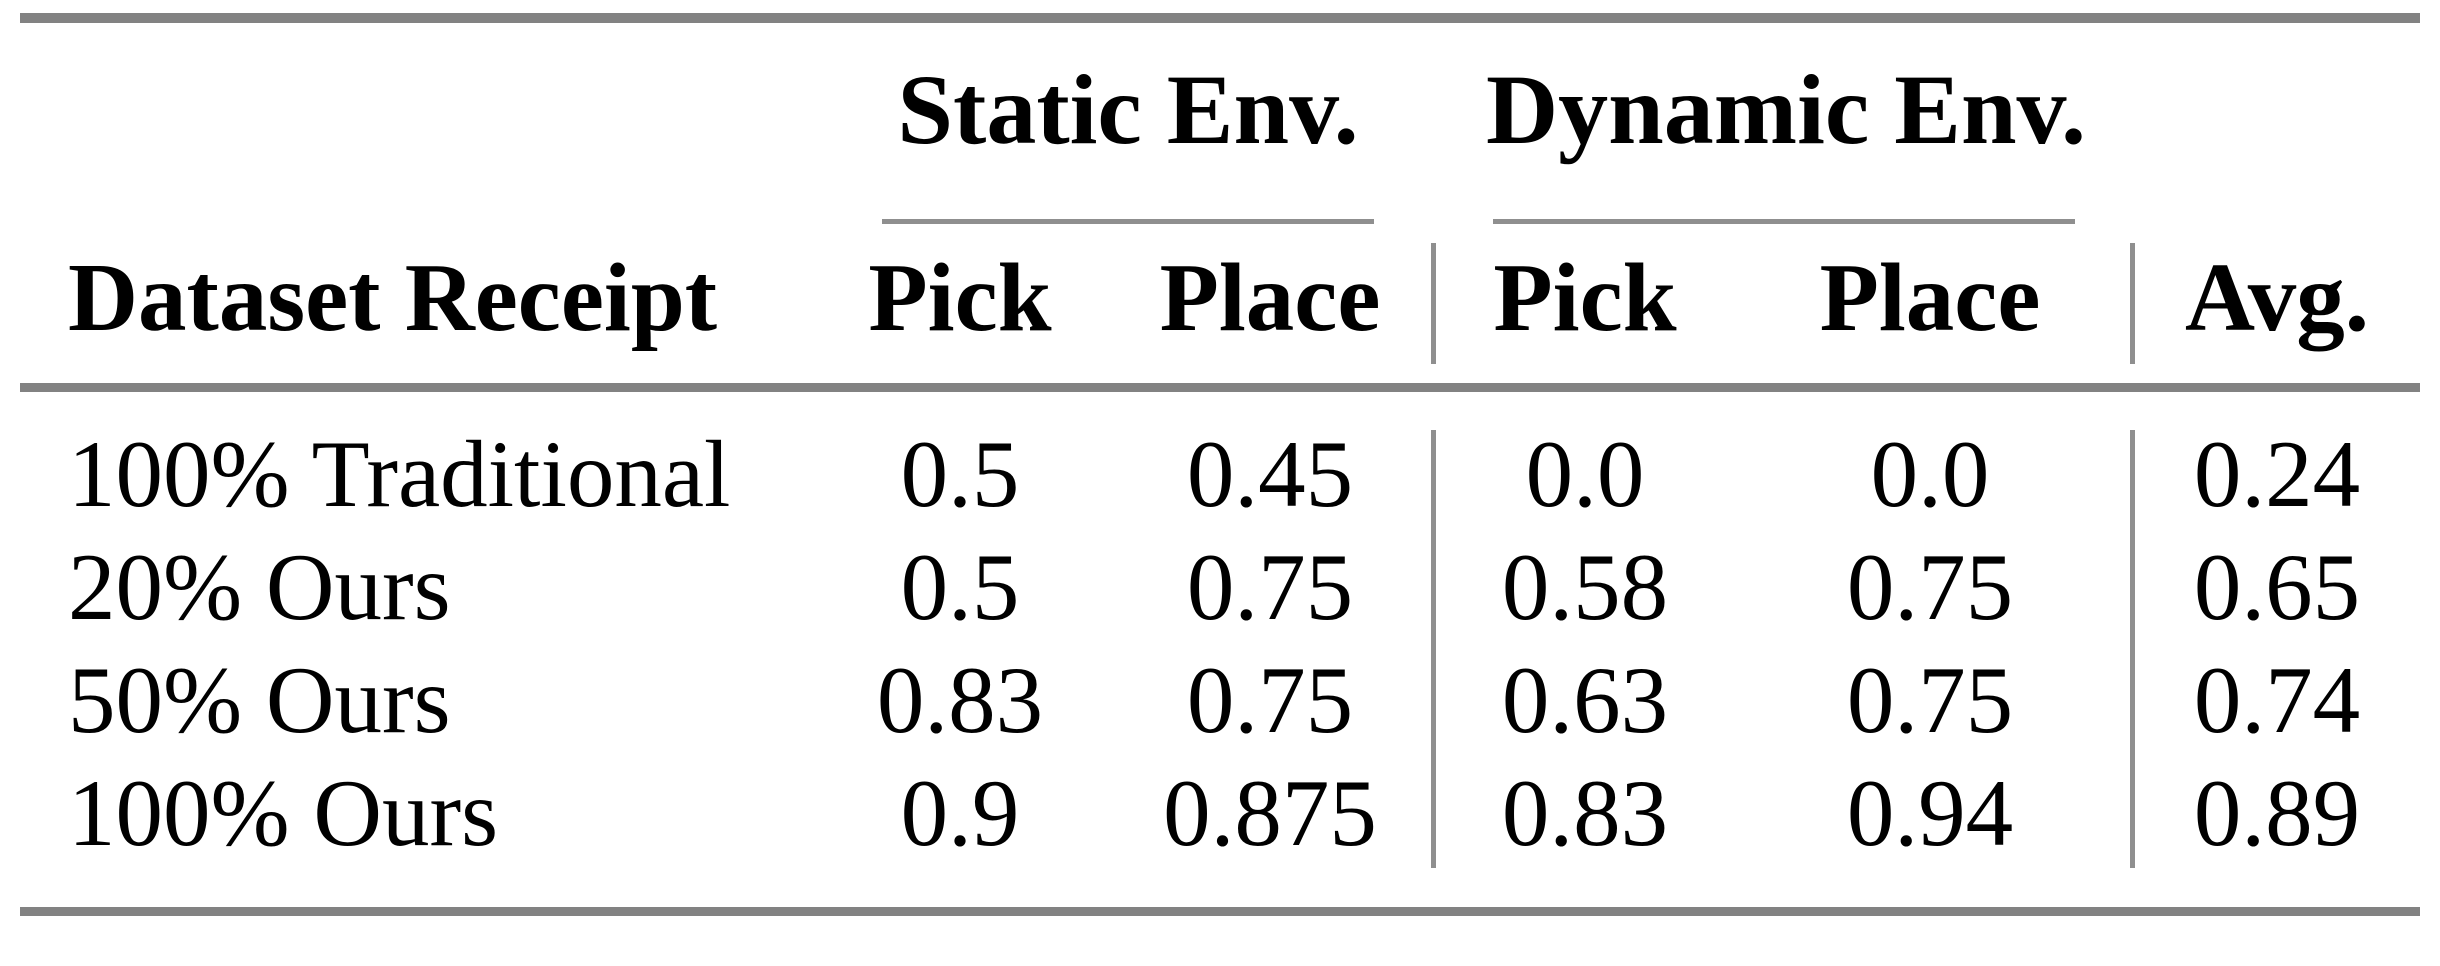 This screenshot has height=966, width=2440. Describe the element at coordinates (1128, 221) in the screenshot. I see `static-env-underline` at that location.